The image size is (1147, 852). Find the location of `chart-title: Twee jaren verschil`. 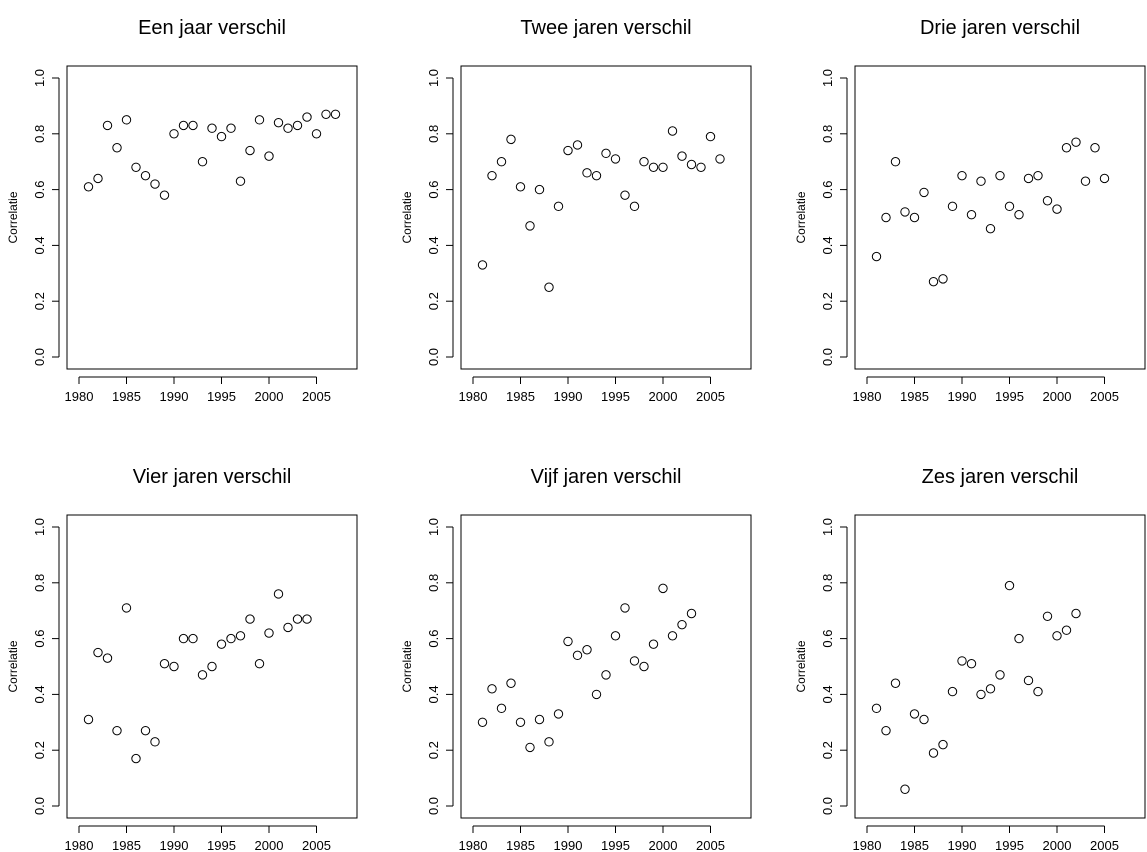

chart-title: Twee jaren verschil is located at coordinates (605, 28).